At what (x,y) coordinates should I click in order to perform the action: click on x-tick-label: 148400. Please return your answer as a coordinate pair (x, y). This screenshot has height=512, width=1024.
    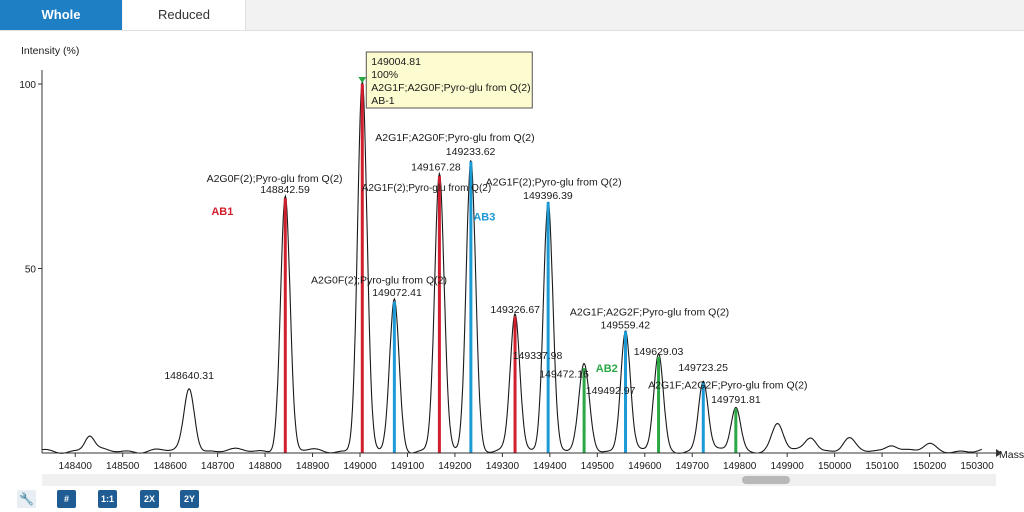
    Looking at the image, I should click on (76, 466).